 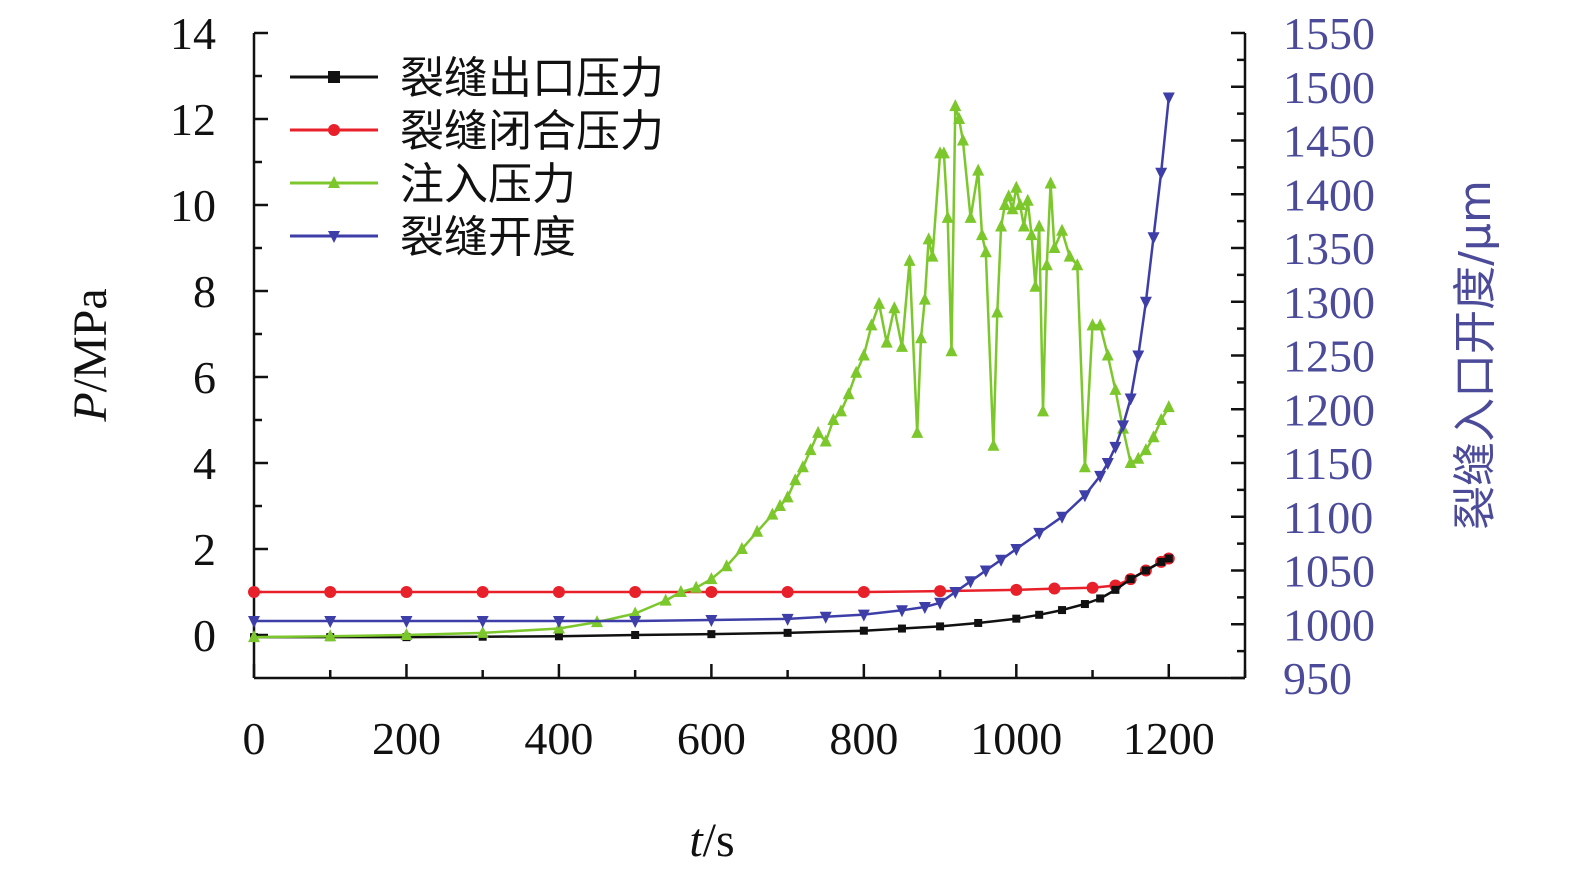 What do you see at coordinates (406, 738) in the screenshot?
I see `x-tick-label: 200` at bounding box center [406, 738].